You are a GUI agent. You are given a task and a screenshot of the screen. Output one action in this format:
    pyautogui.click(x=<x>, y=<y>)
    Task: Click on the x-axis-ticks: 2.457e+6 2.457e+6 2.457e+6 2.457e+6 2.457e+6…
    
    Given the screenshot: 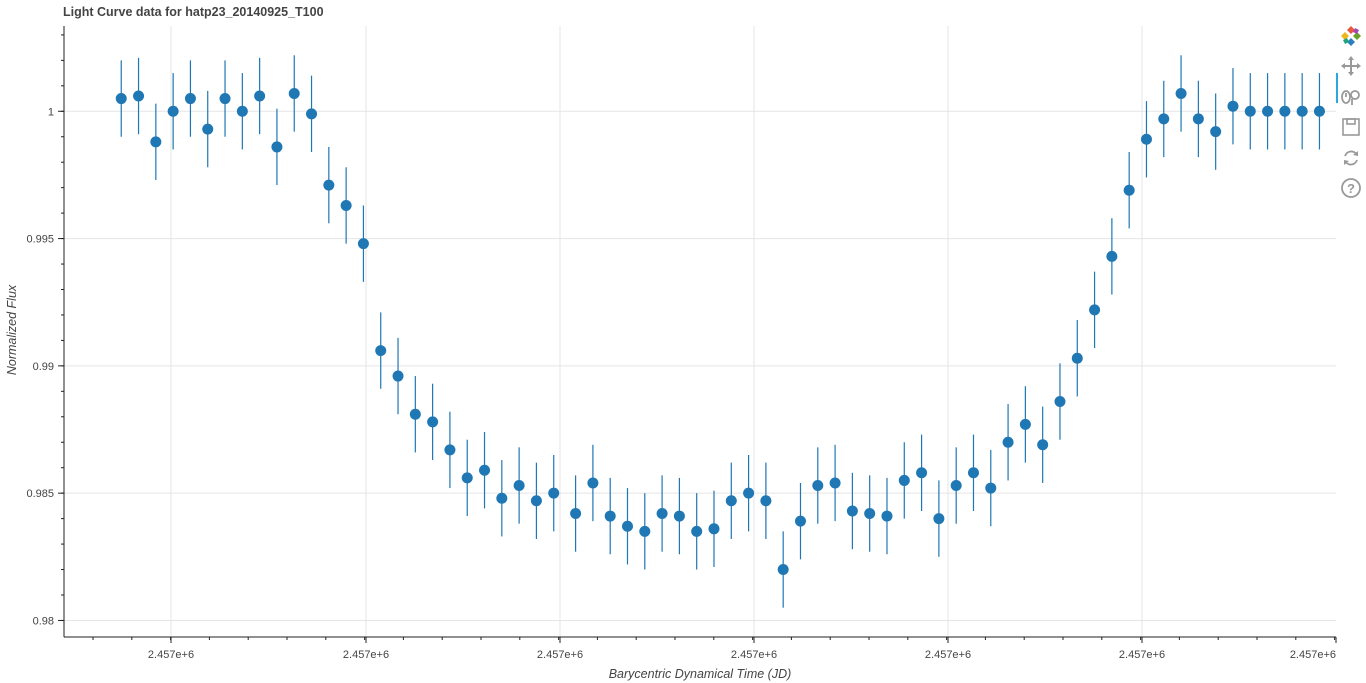 What is the action you would take?
    pyautogui.click(x=714, y=649)
    